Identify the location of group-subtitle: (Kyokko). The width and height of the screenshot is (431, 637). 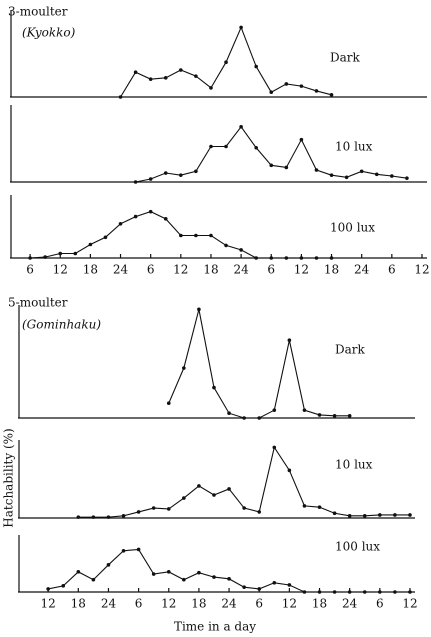
(49, 33).